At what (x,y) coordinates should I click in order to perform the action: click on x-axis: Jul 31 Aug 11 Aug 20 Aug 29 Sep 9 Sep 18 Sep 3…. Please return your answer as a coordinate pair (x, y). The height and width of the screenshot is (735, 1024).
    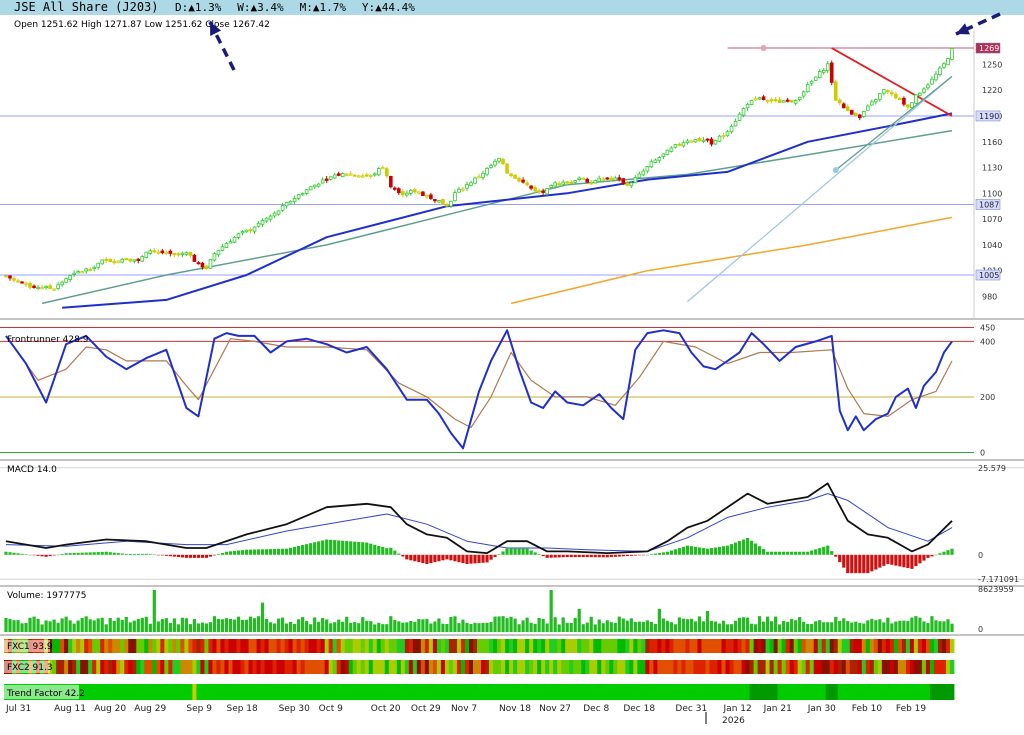
    Looking at the image, I should click on (465, 715).